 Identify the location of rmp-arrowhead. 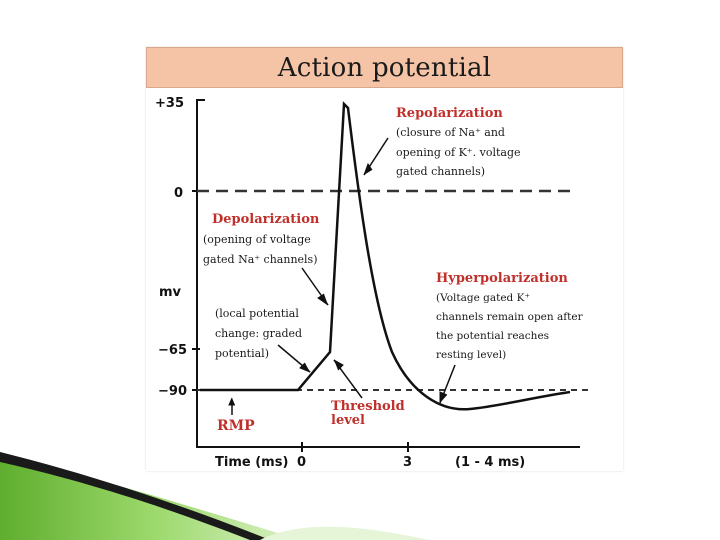
(231, 401).